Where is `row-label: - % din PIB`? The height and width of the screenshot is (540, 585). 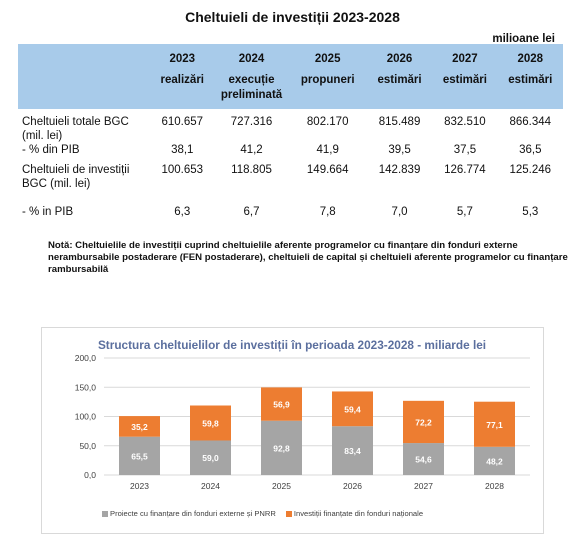
row-label: - % din PIB is located at coordinates (51, 150).